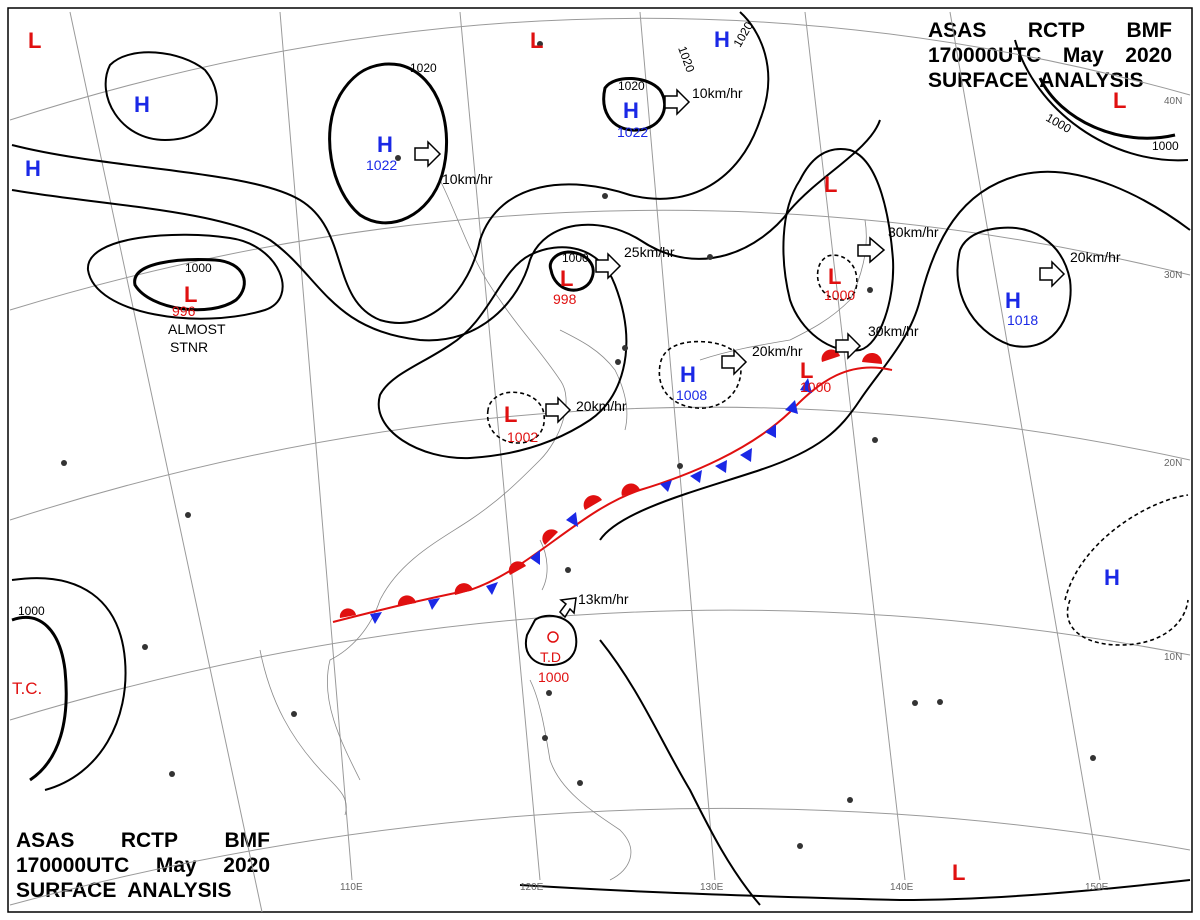 This screenshot has height=920, width=1200. What do you see at coordinates (1173, 275) in the screenshot?
I see `lat-label: 30N` at bounding box center [1173, 275].